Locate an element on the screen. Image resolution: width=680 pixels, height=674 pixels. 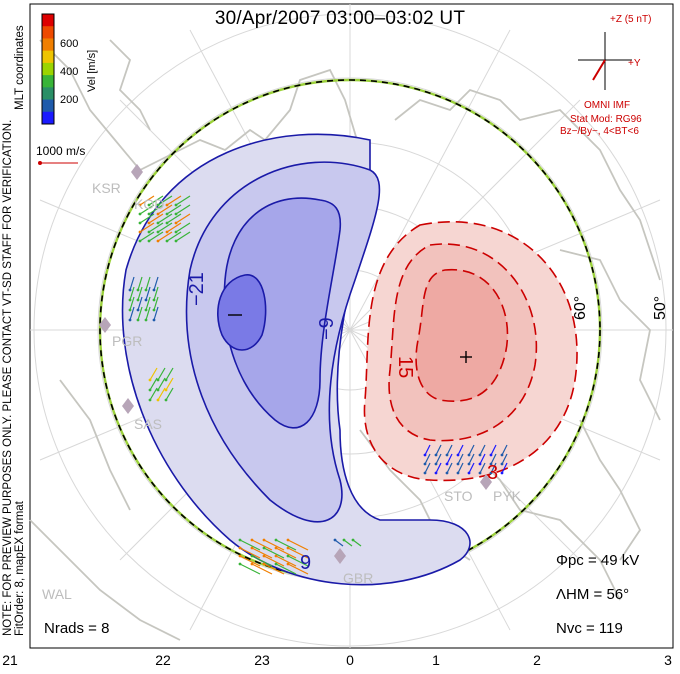
imf-clock-dial is located at coordinates (605, 61).